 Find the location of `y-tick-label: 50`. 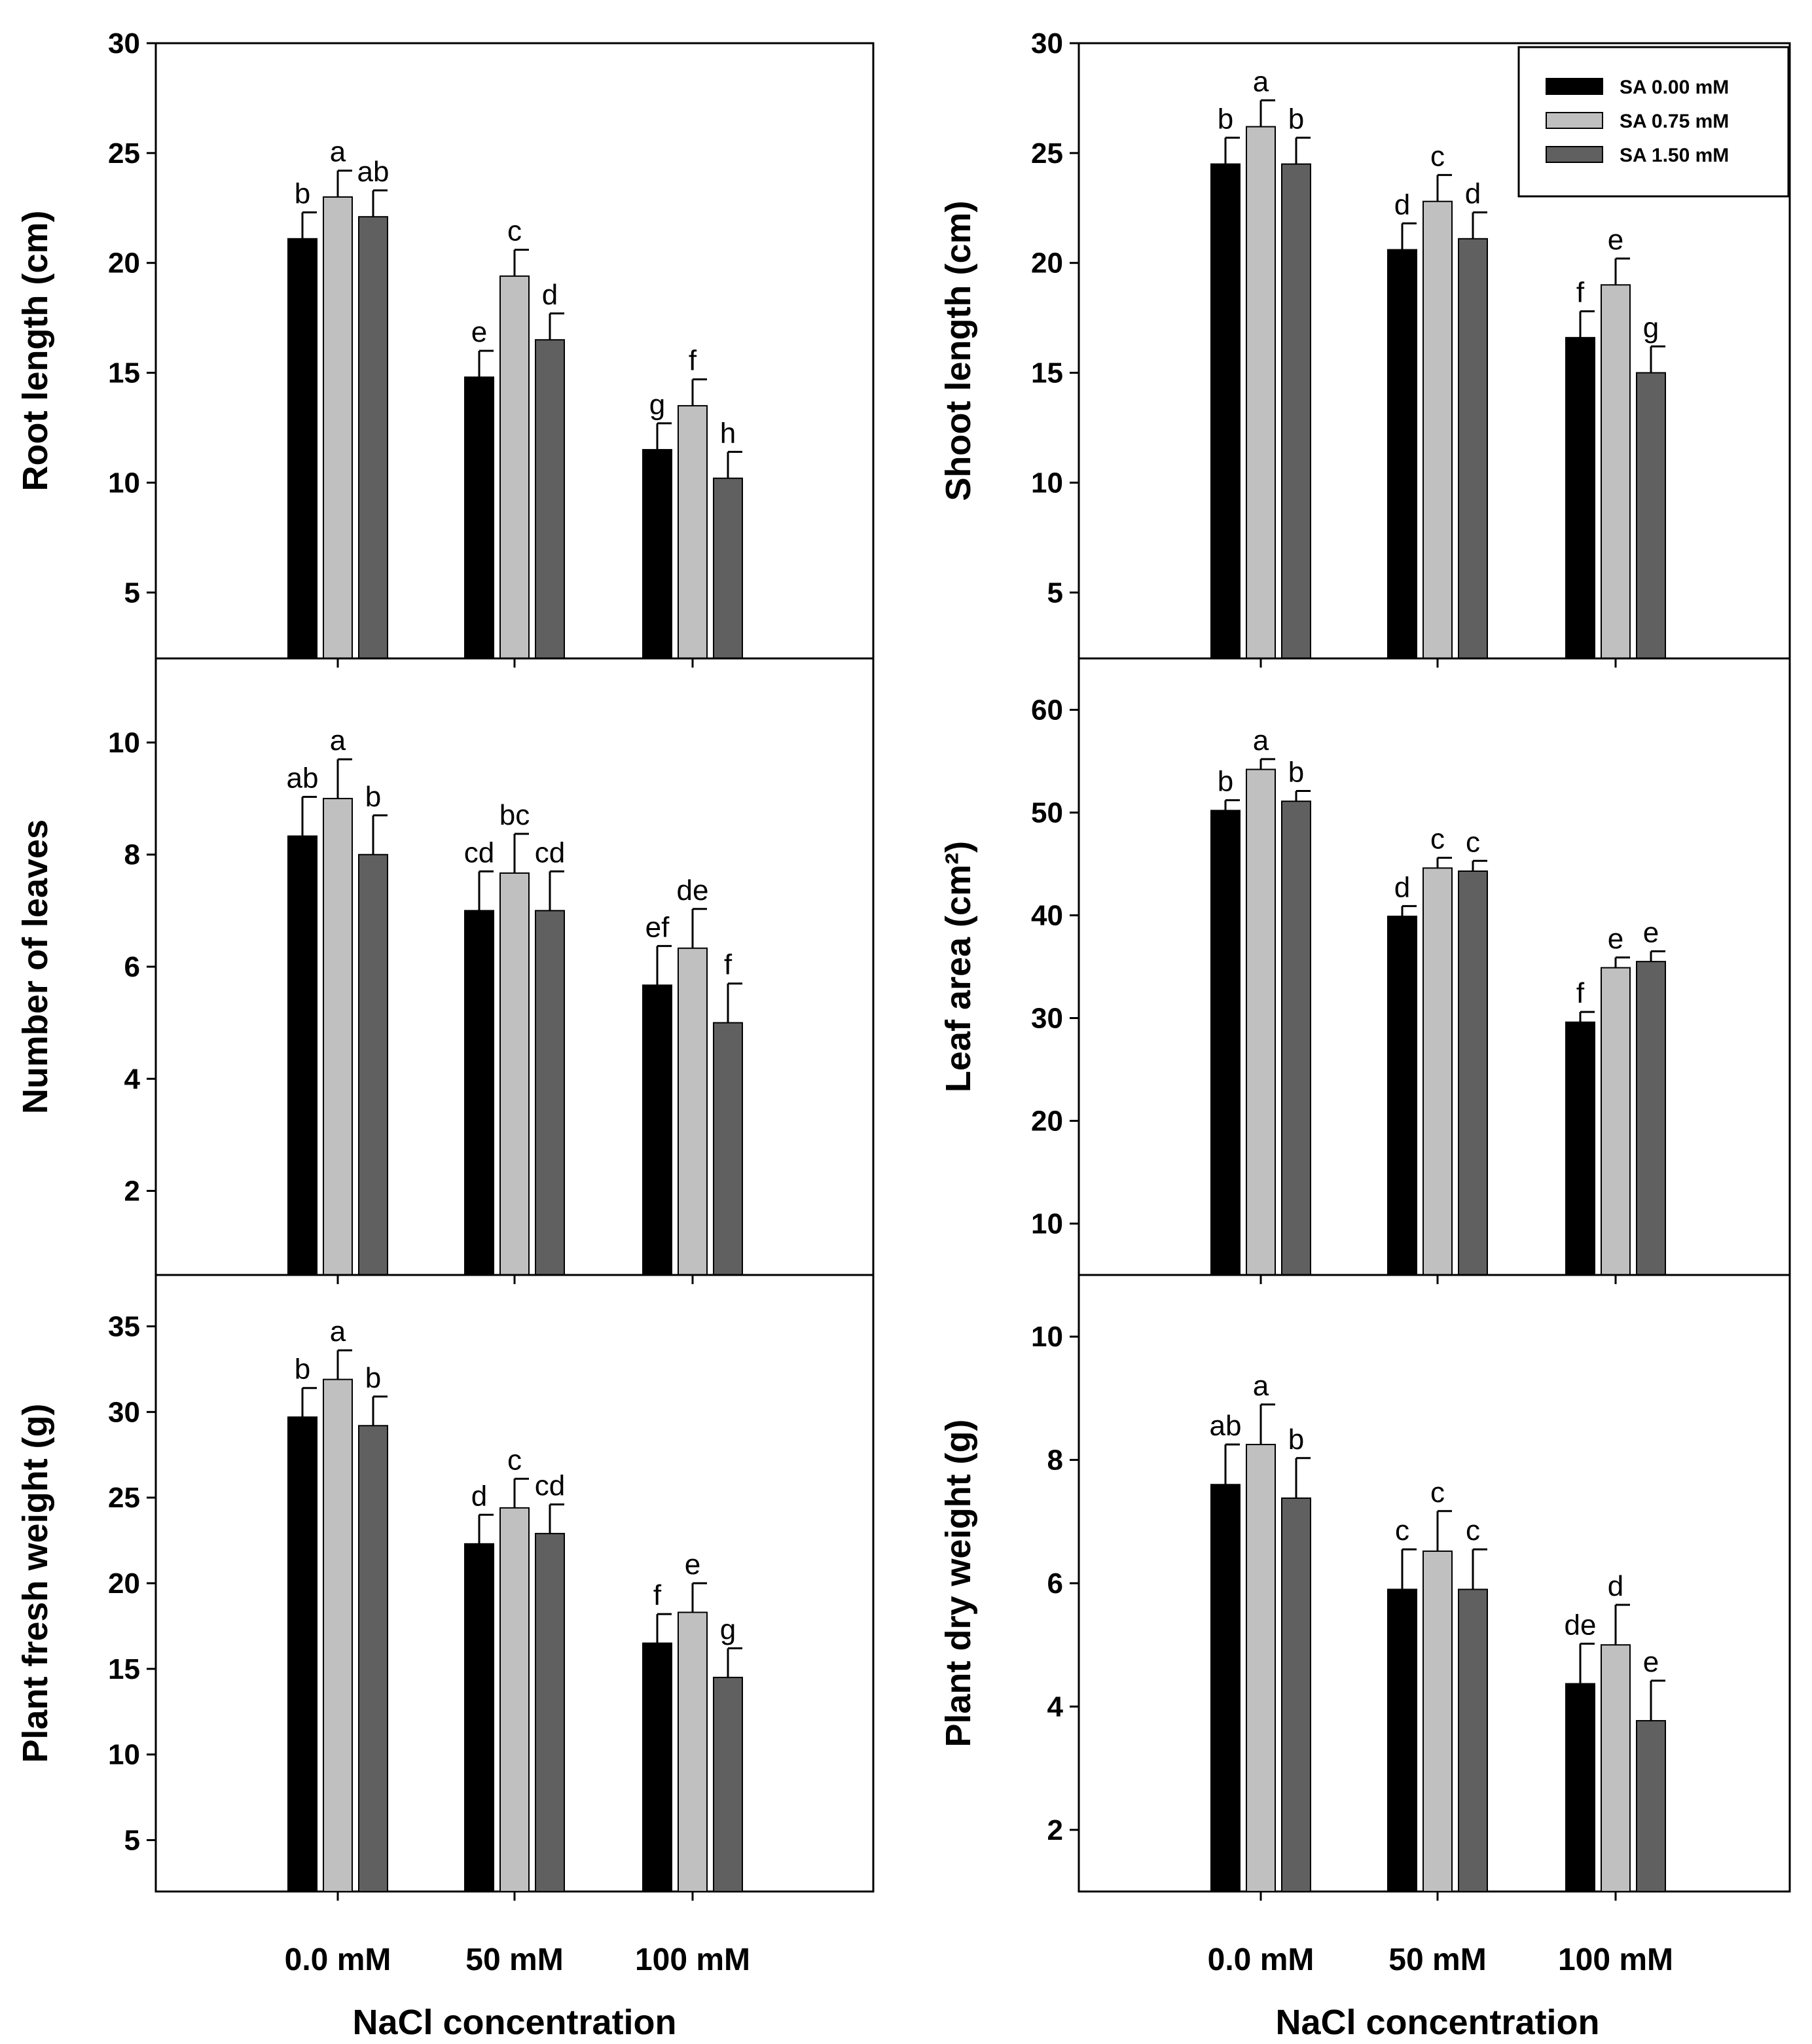

y-tick-label: 50 is located at coordinates (1047, 813).